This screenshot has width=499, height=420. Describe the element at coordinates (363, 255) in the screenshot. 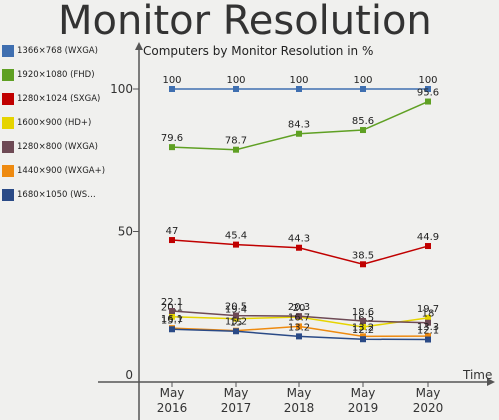

I see `data-label: 38.5` at that location.